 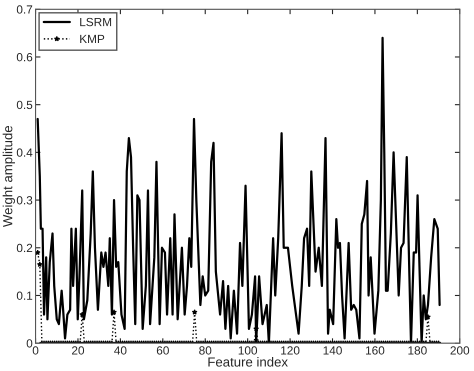 What do you see at coordinates (24, 105) in the screenshot?
I see `y-tick-label: 0.5` at bounding box center [24, 105].